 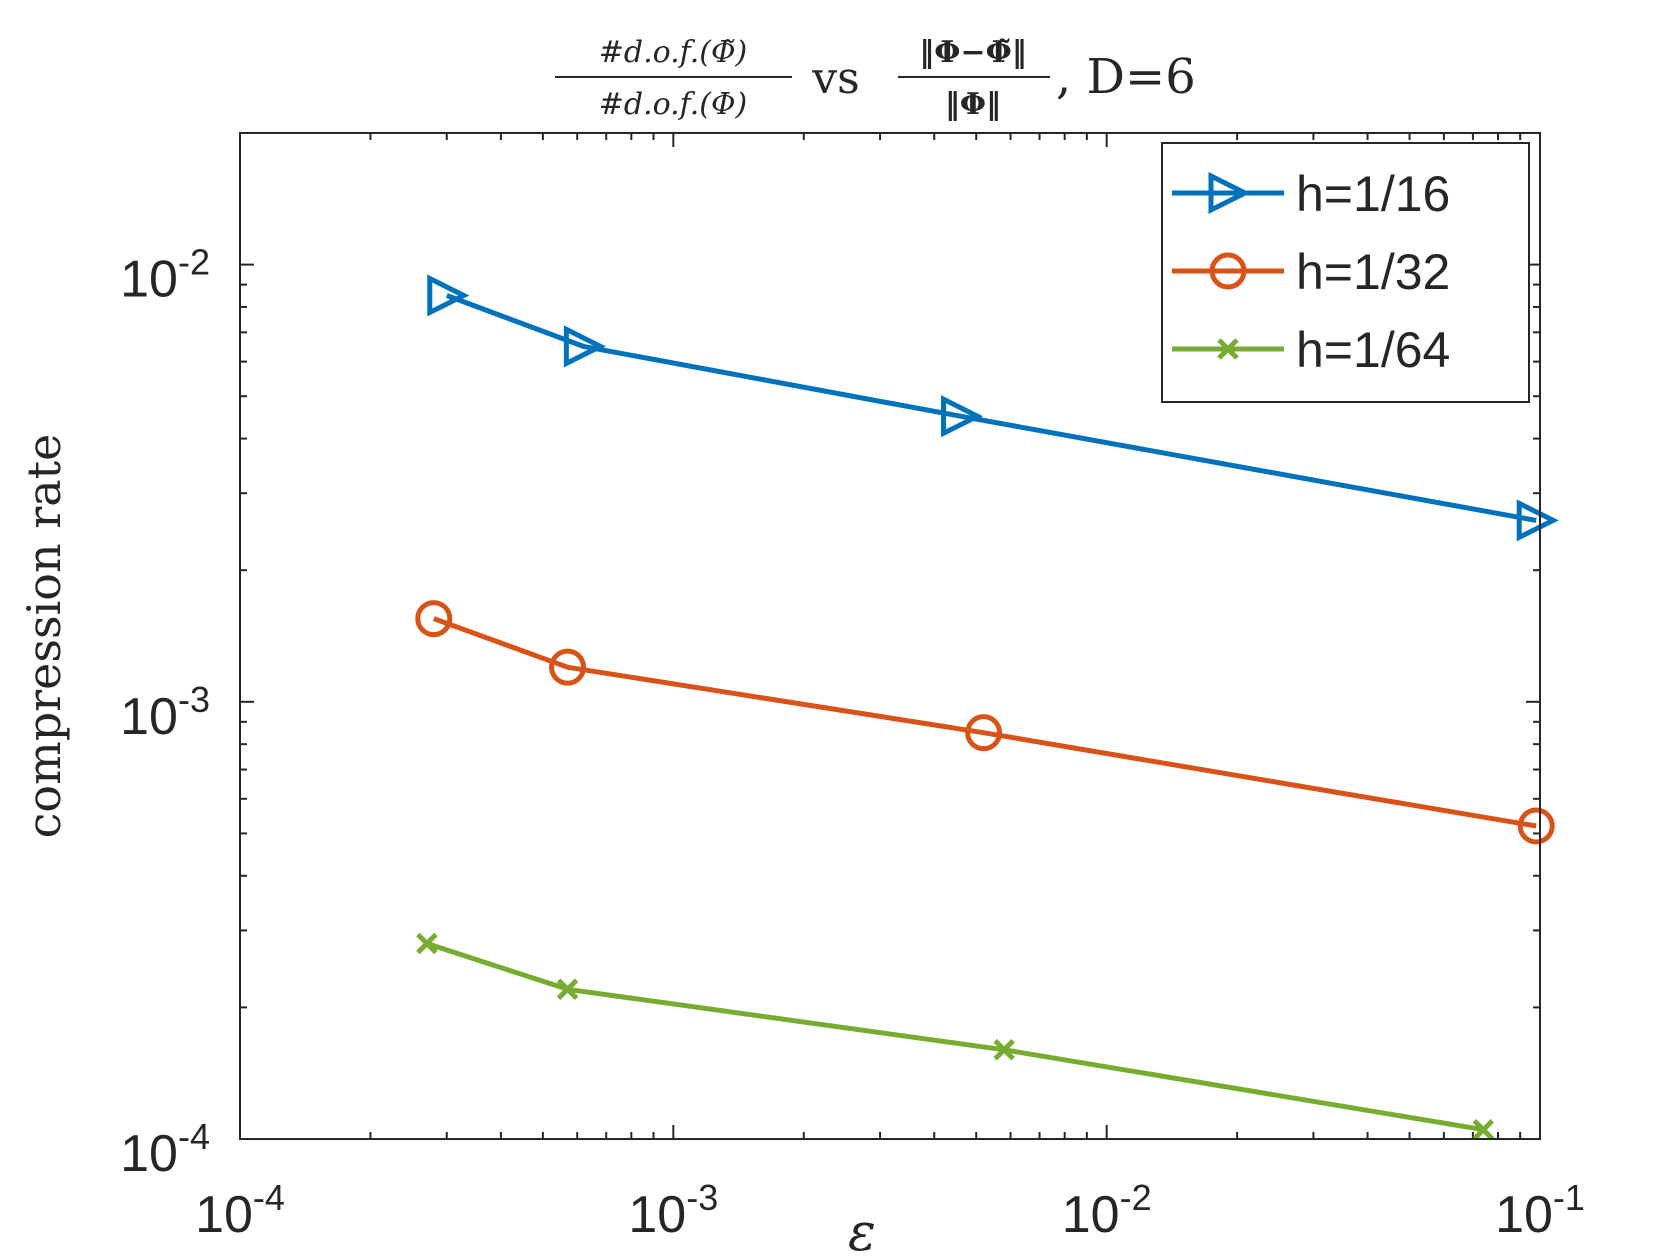 I want to click on y-tick-label: 10⁻², so click(x=165, y=275).